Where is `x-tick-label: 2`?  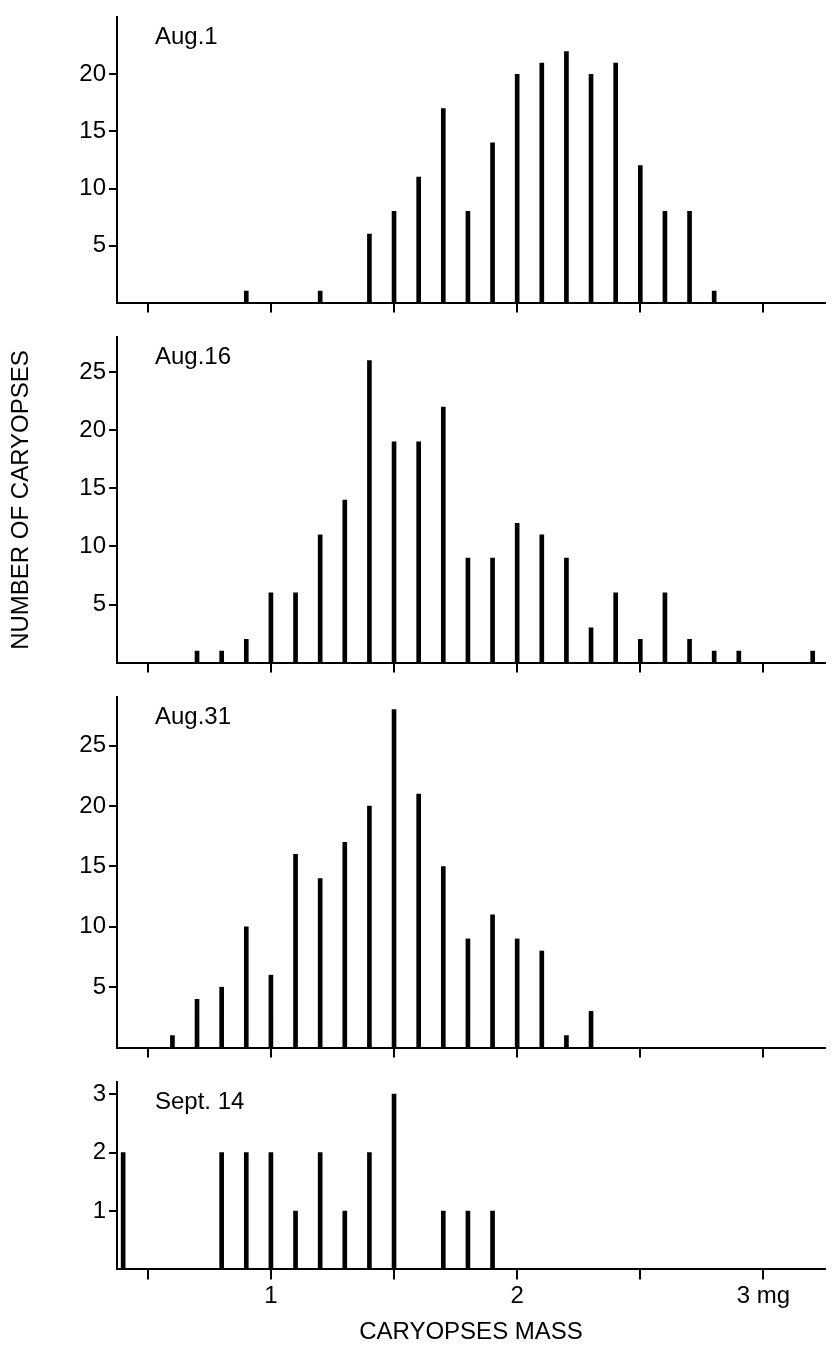
x-tick-label: 2 is located at coordinates (517, 1295).